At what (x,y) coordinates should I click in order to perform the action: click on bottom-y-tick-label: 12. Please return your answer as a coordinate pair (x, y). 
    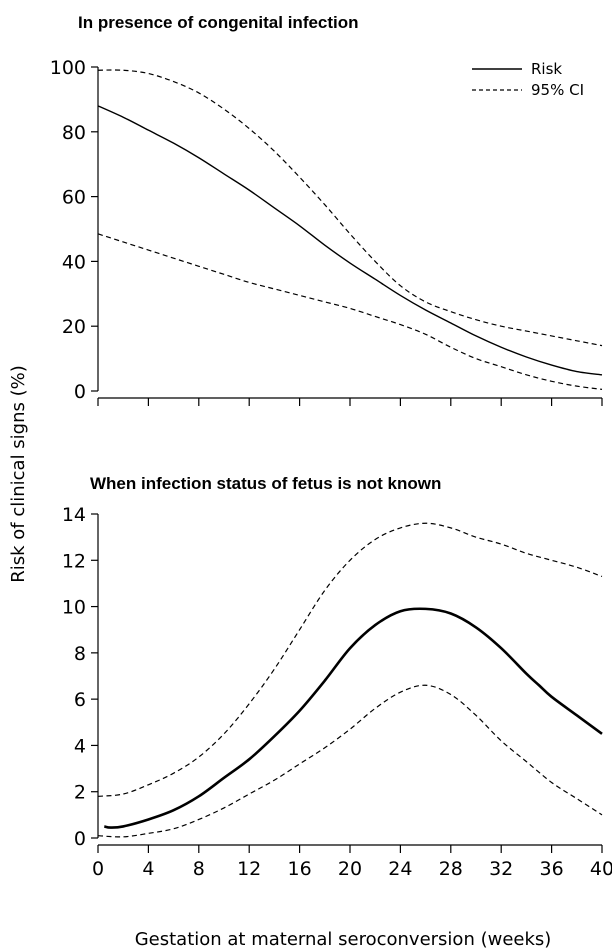
    Looking at the image, I should click on (74, 561).